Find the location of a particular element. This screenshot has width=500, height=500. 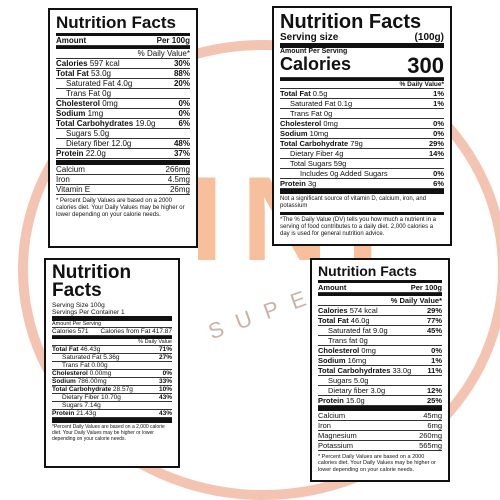

nutrient-amount: 3g is located at coordinates (312, 183).